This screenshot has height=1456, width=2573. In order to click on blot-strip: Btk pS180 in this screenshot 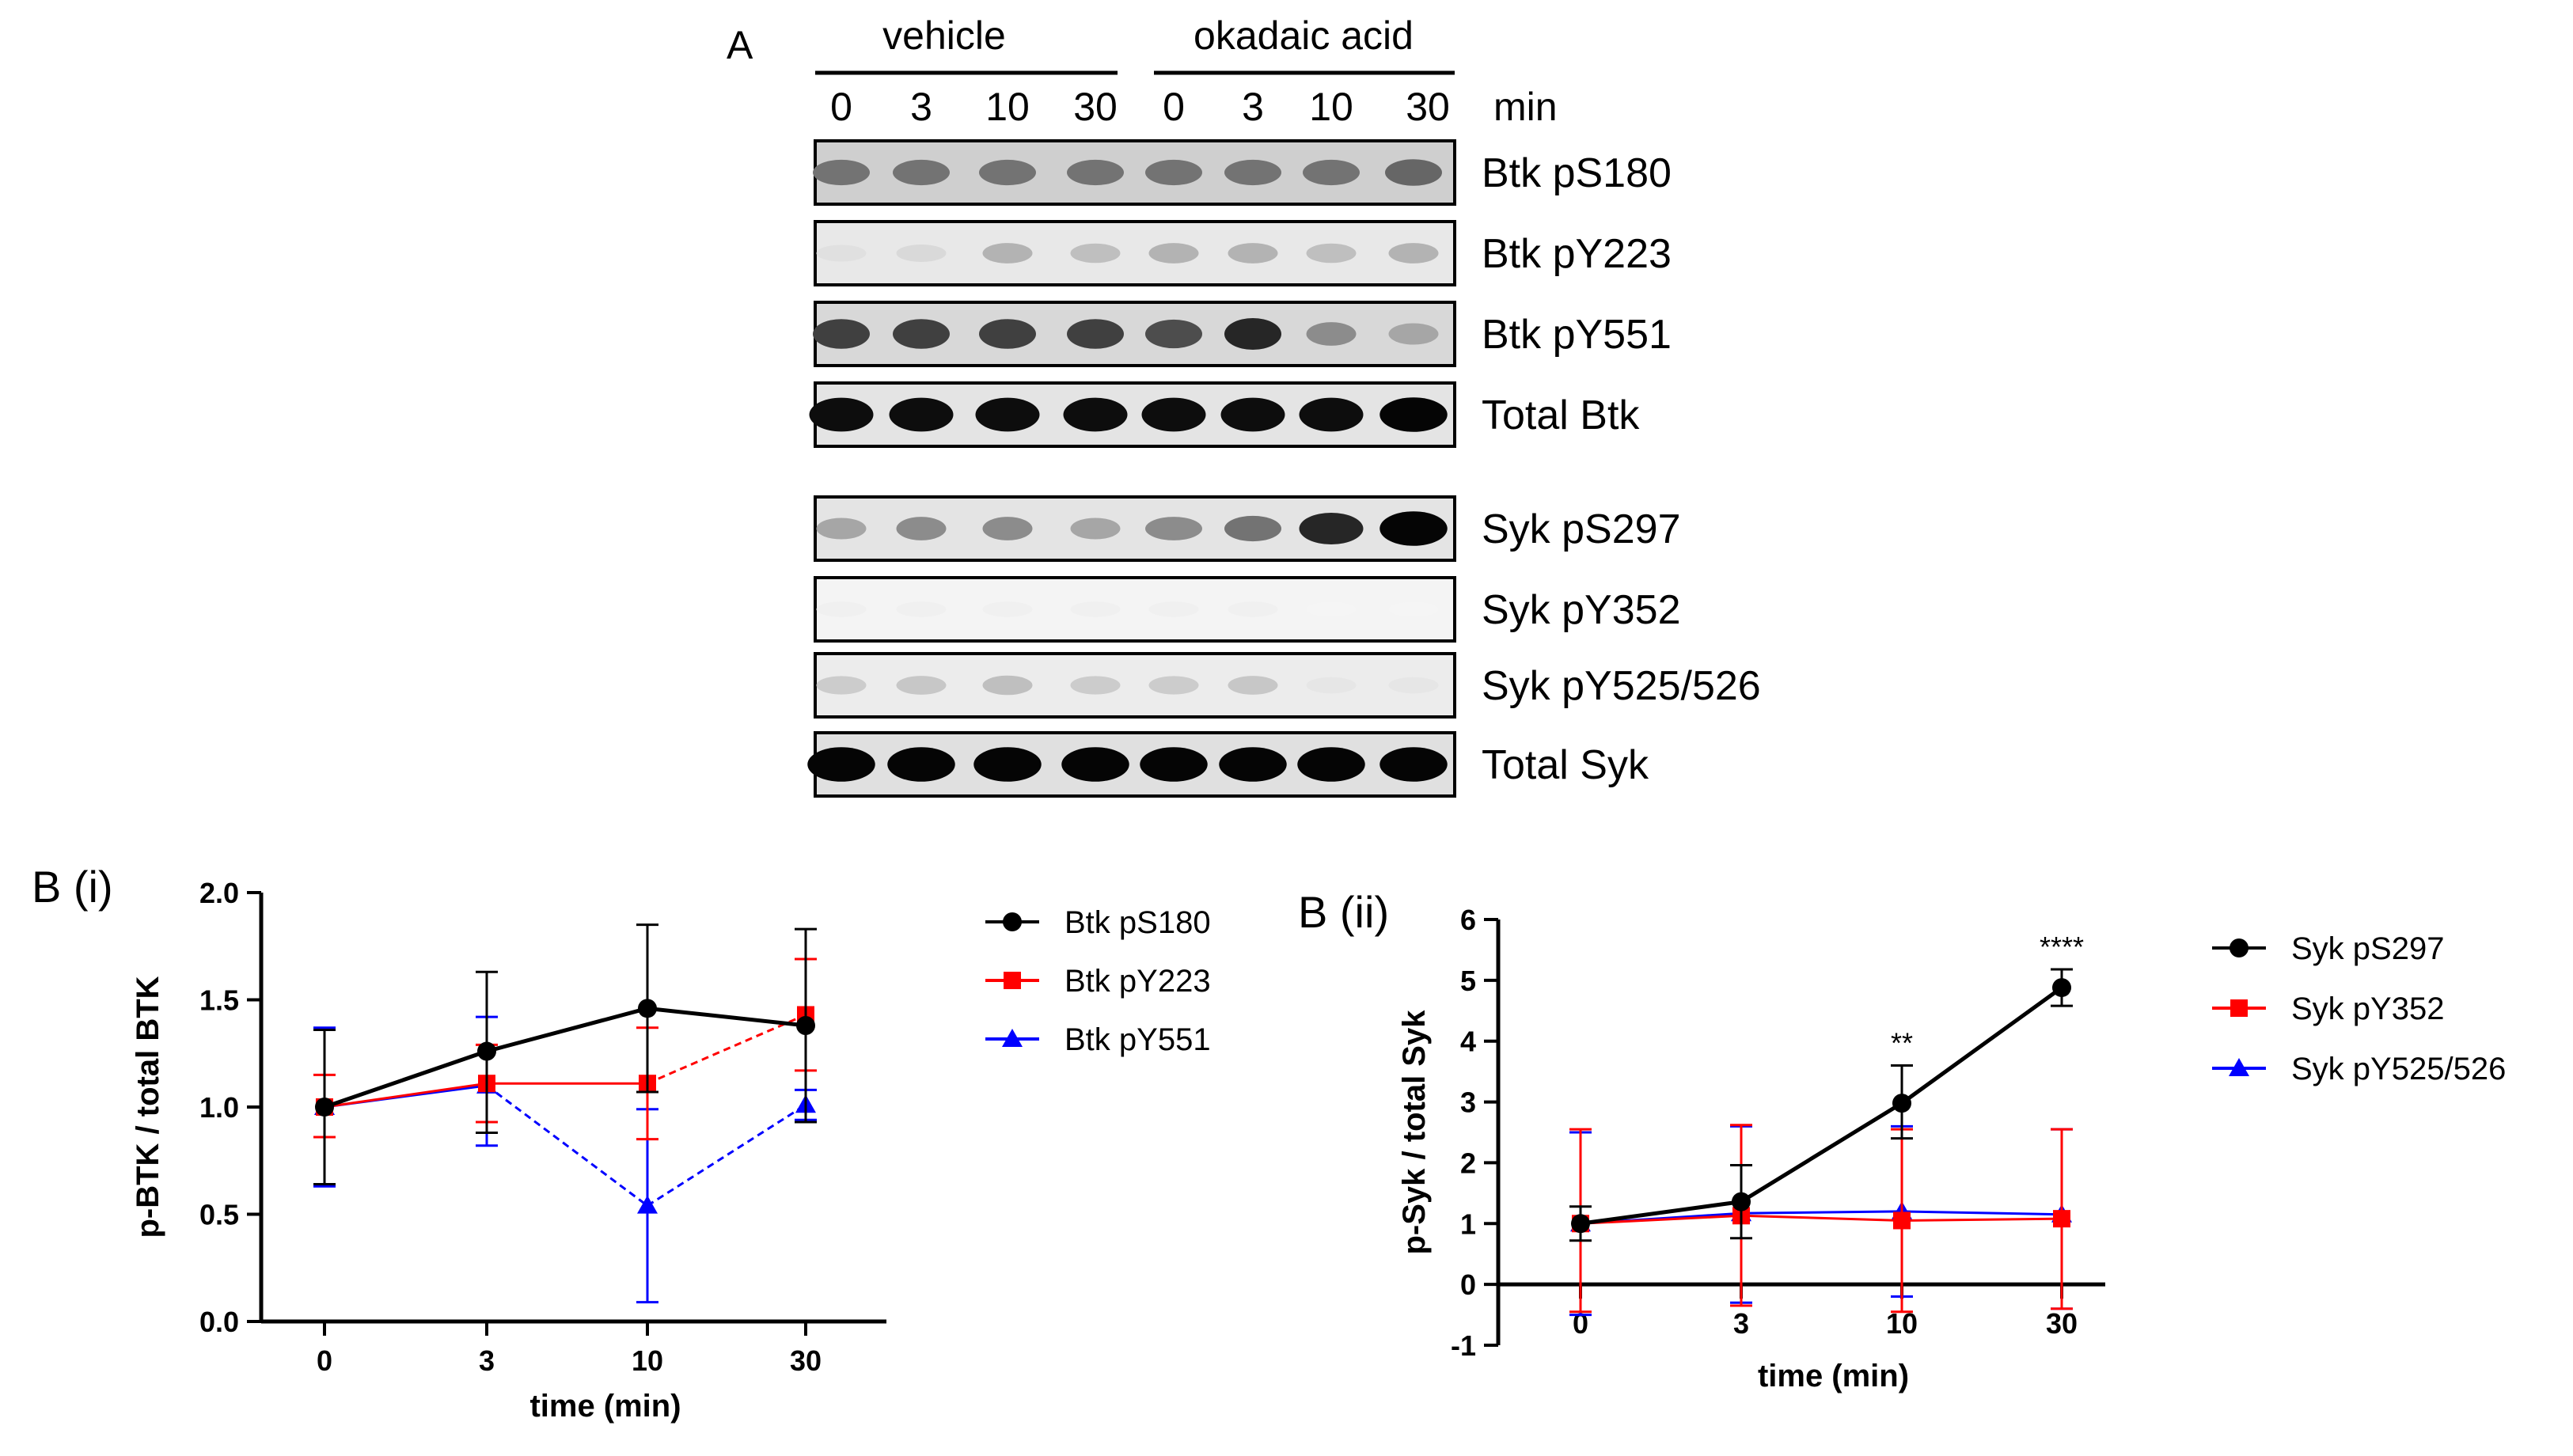, I will do `click(1242, 172)`.